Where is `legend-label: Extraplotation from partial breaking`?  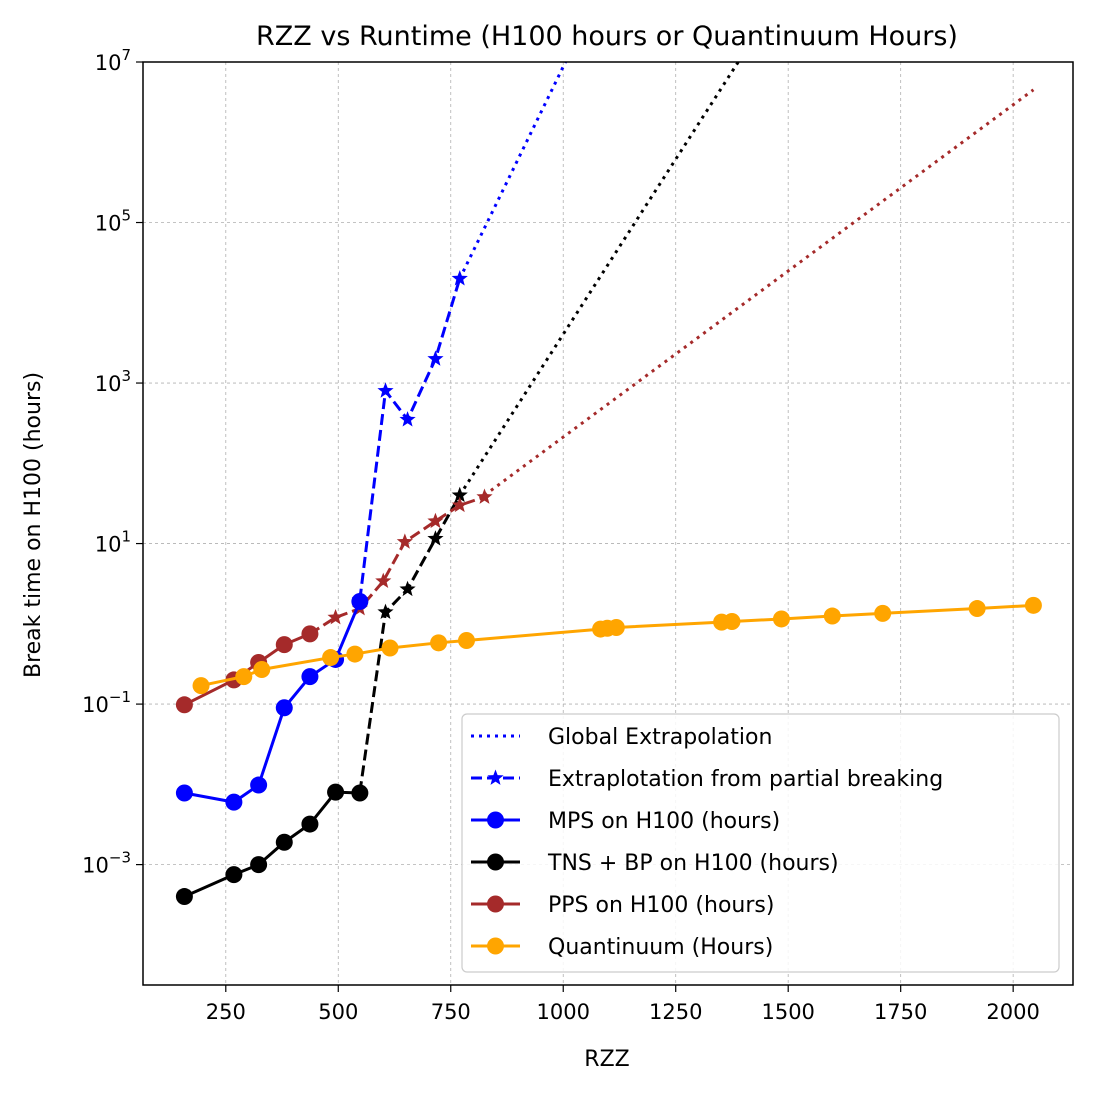 legend-label: Extraplotation from partial breaking is located at coordinates (745, 779).